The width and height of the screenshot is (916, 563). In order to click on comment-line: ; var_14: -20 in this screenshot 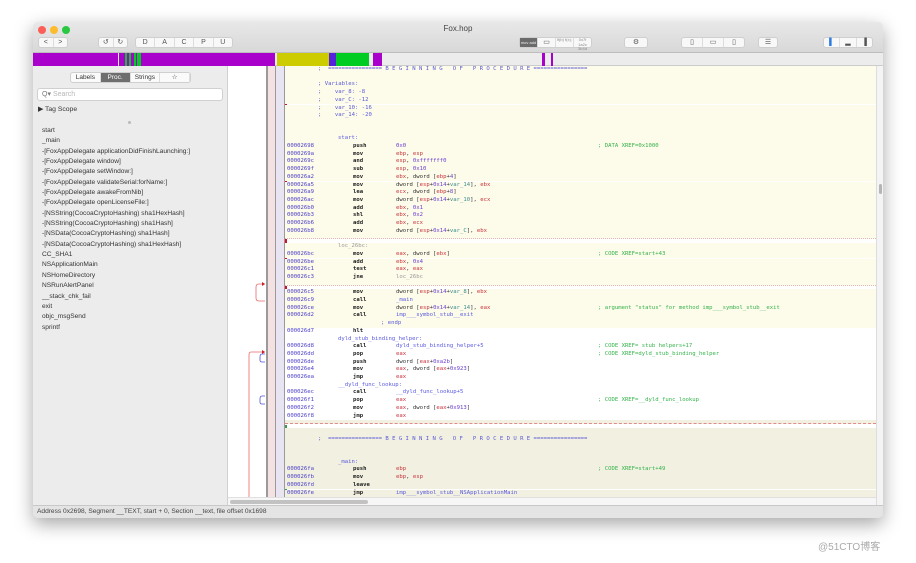, I will do `click(580, 116)`.